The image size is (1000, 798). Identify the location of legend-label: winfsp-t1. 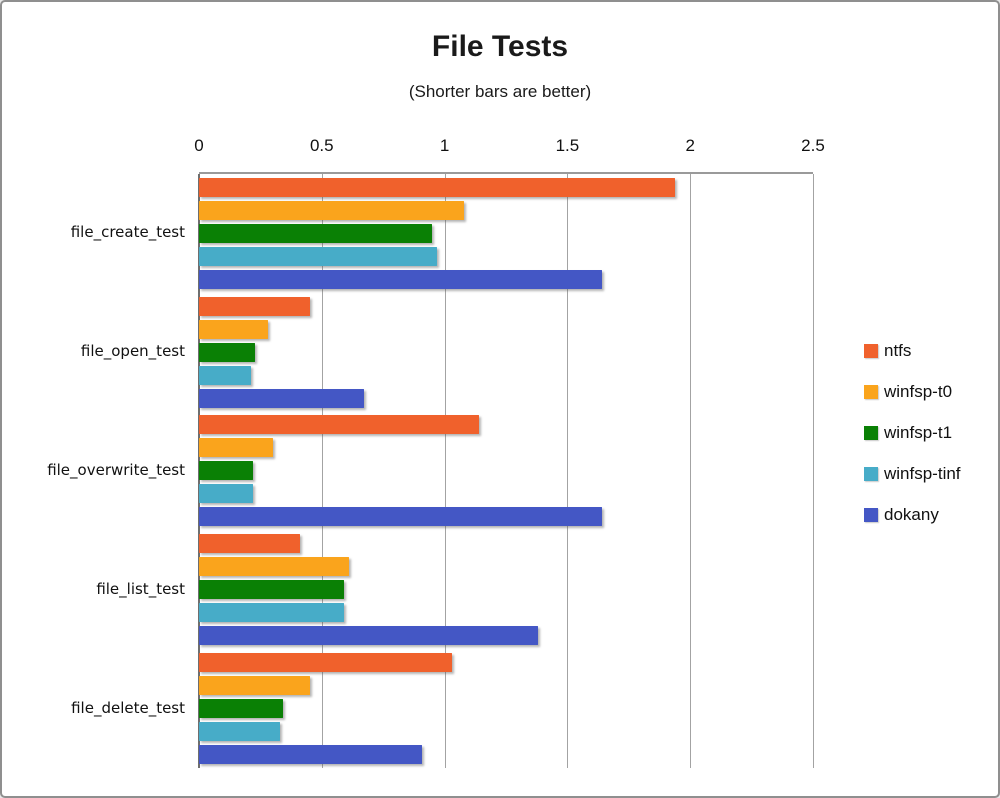
(918, 432).